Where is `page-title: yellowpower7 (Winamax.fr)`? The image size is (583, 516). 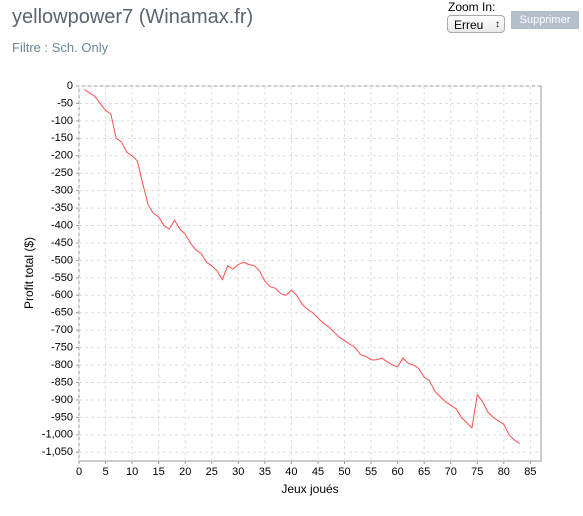
page-title: yellowpower7 (Winamax.fr) is located at coordinates (133, 17).